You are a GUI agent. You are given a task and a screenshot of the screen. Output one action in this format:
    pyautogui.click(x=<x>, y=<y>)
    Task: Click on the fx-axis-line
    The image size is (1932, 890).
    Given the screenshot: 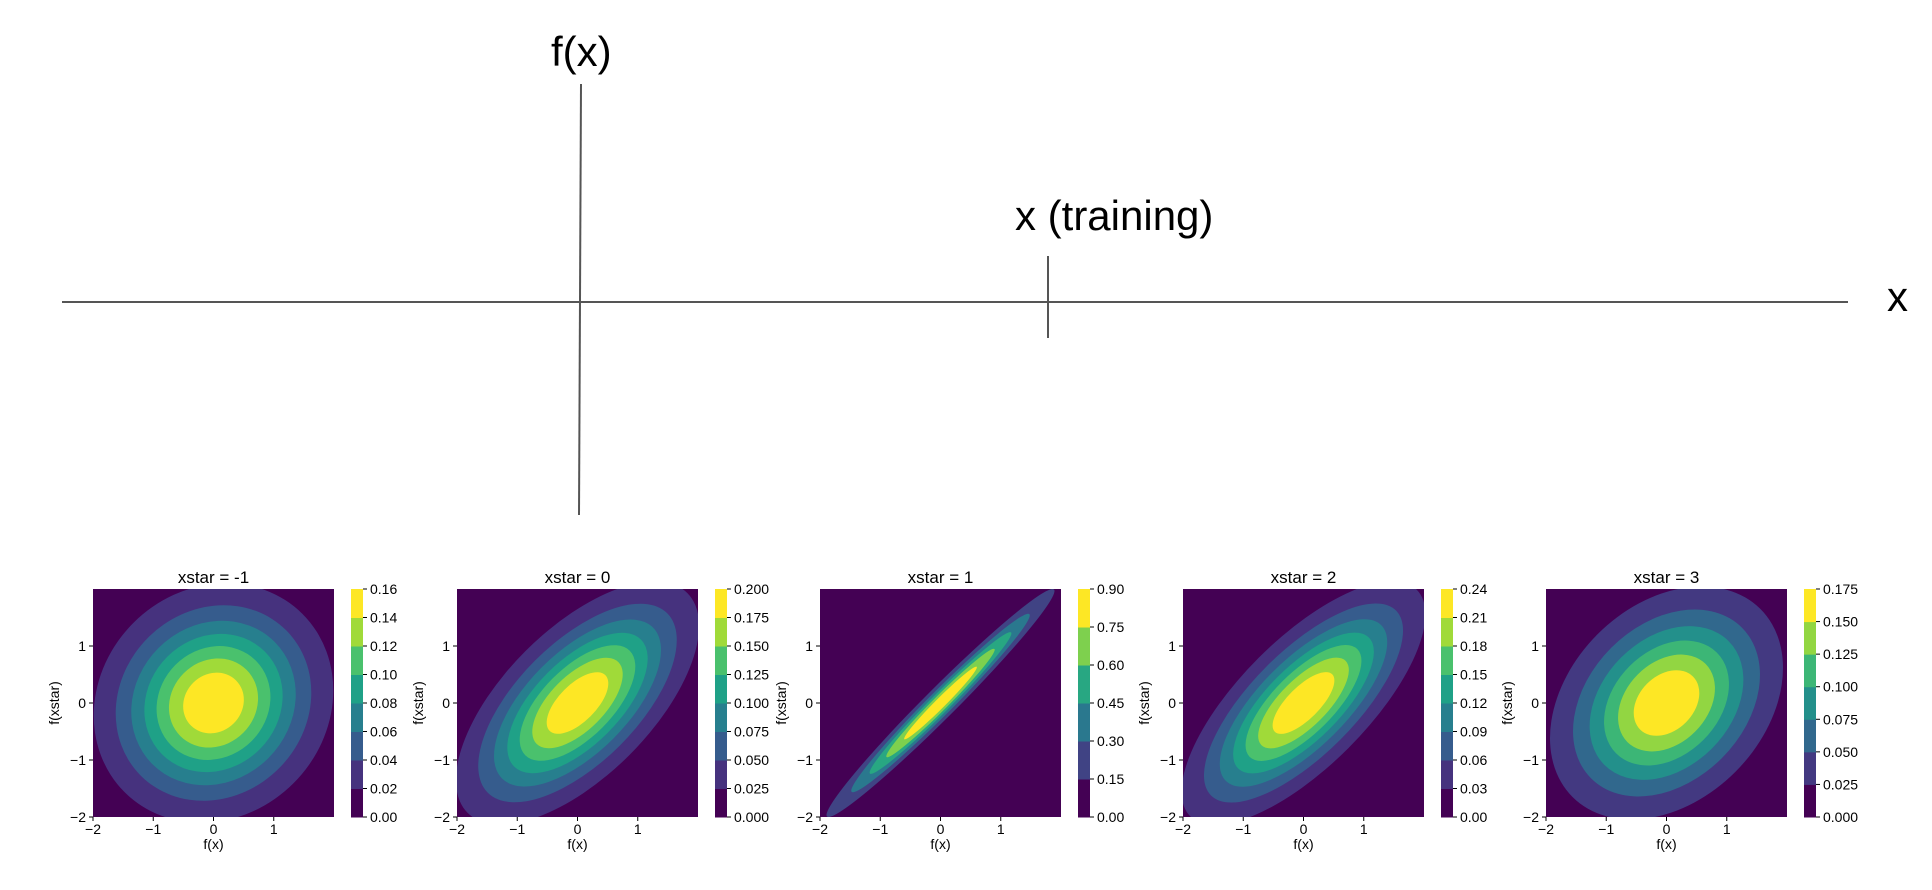 What is the action you would take?
    pyautogui.click(x=580, y=299)
    